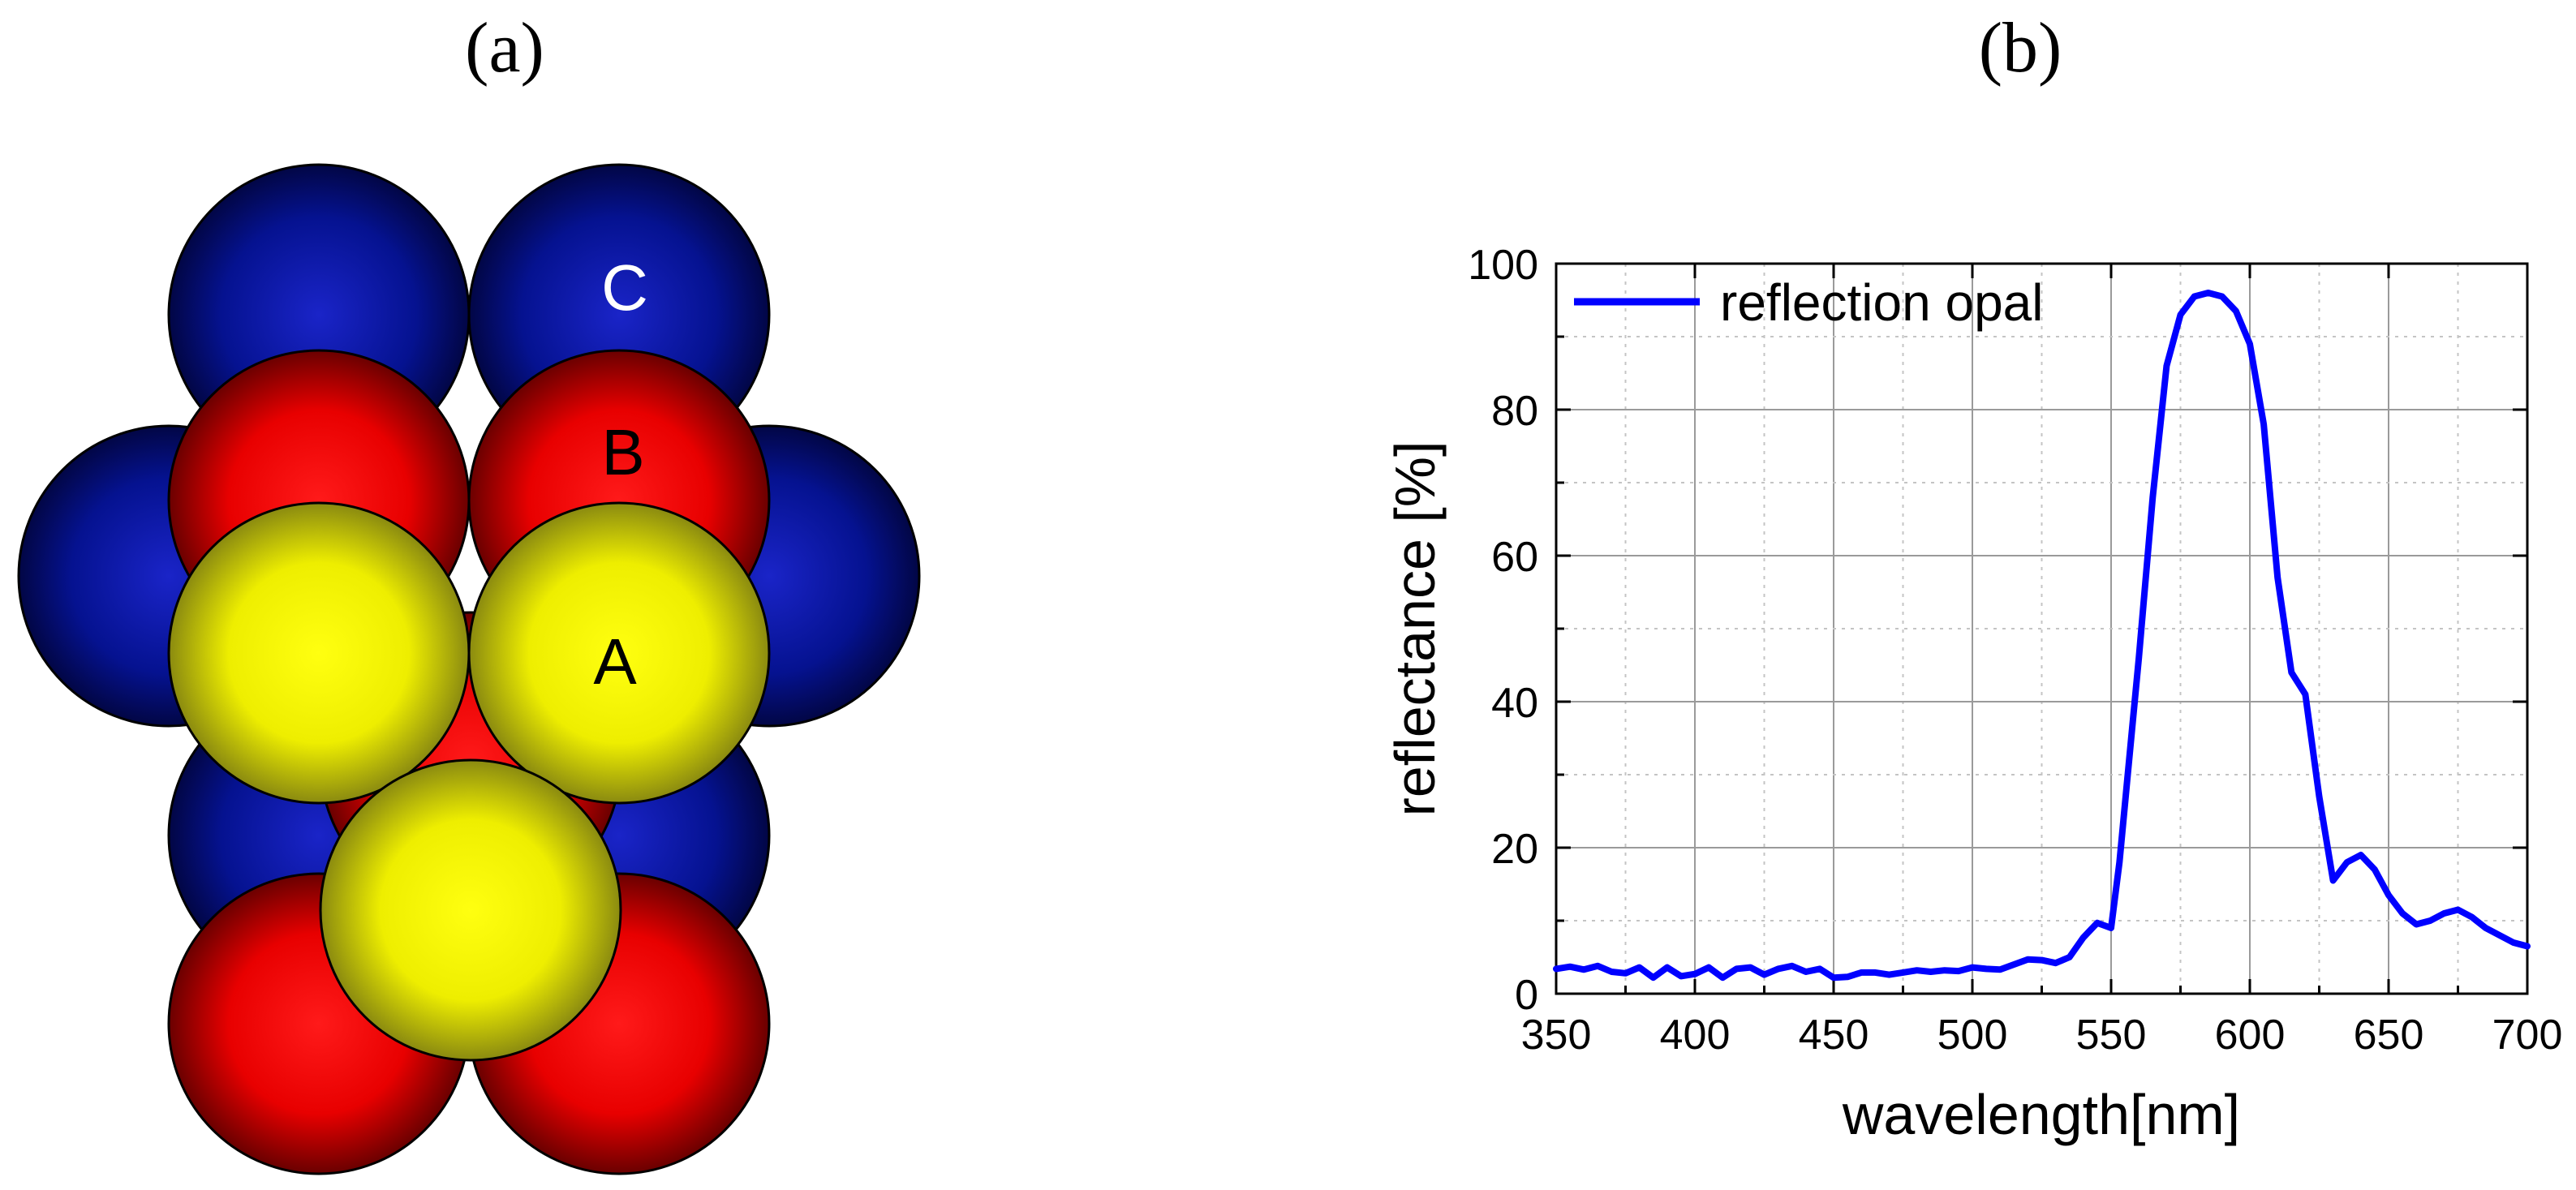  What do you see at coordinates (1415, 629) in the screenshot?
I see `y-axis-label: reflectance [%]` at bounding box center [1415, 629].